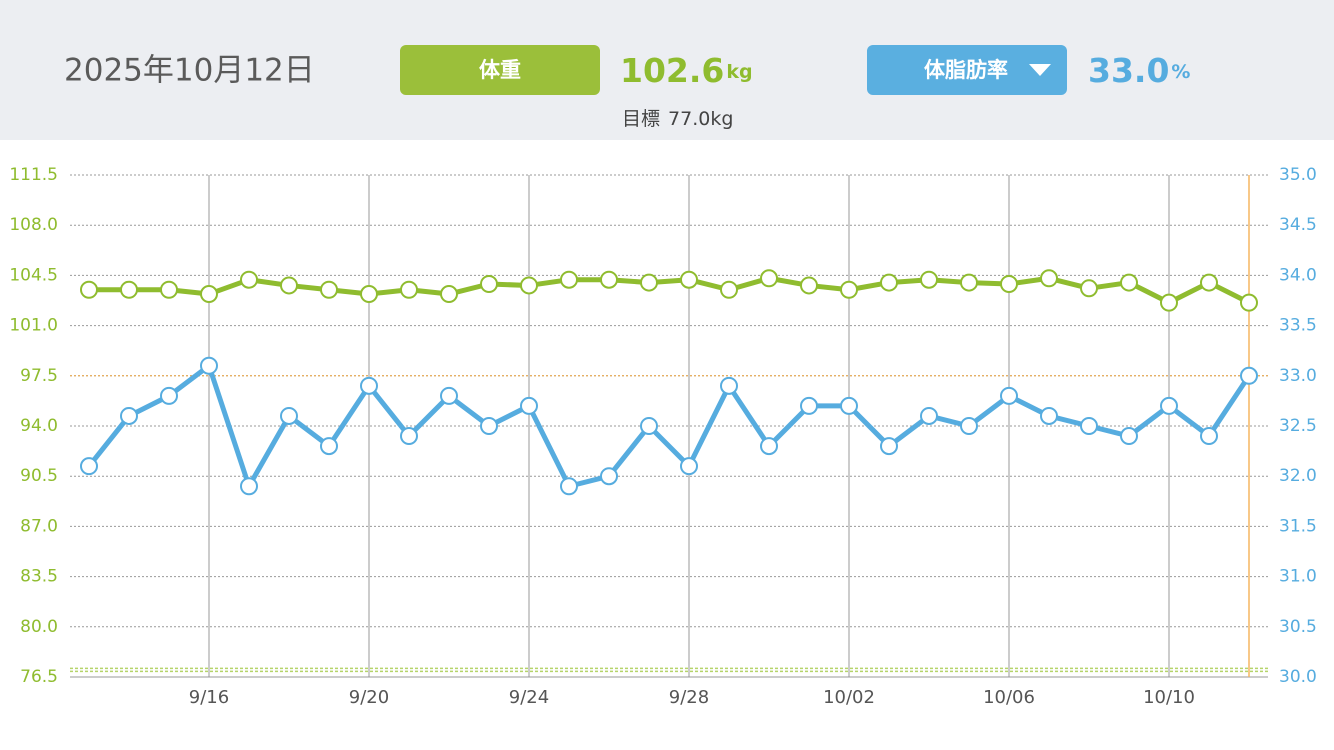 This screenshot has height=750, width=1334. I want to click on weight-number: 102.6, so click(672, 70).